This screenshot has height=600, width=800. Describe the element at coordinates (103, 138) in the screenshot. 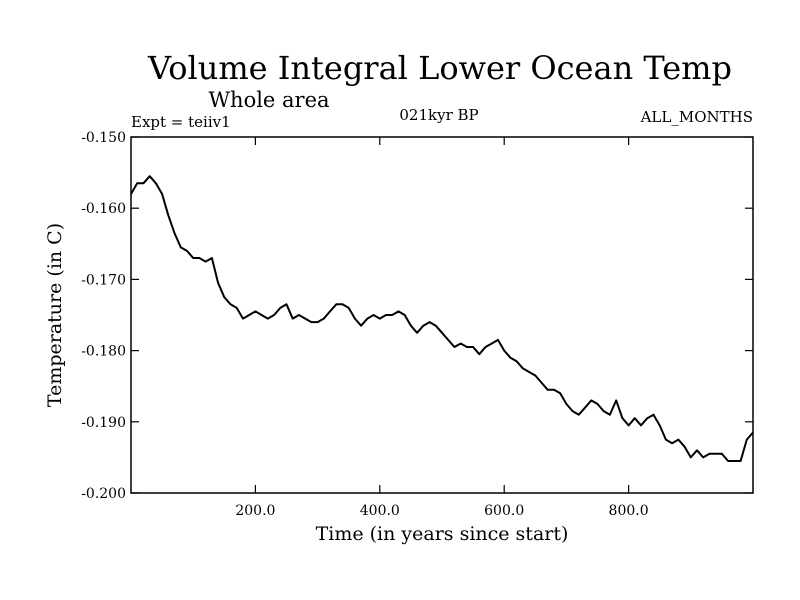

I see `y-tick-label: -0.150` at that location.